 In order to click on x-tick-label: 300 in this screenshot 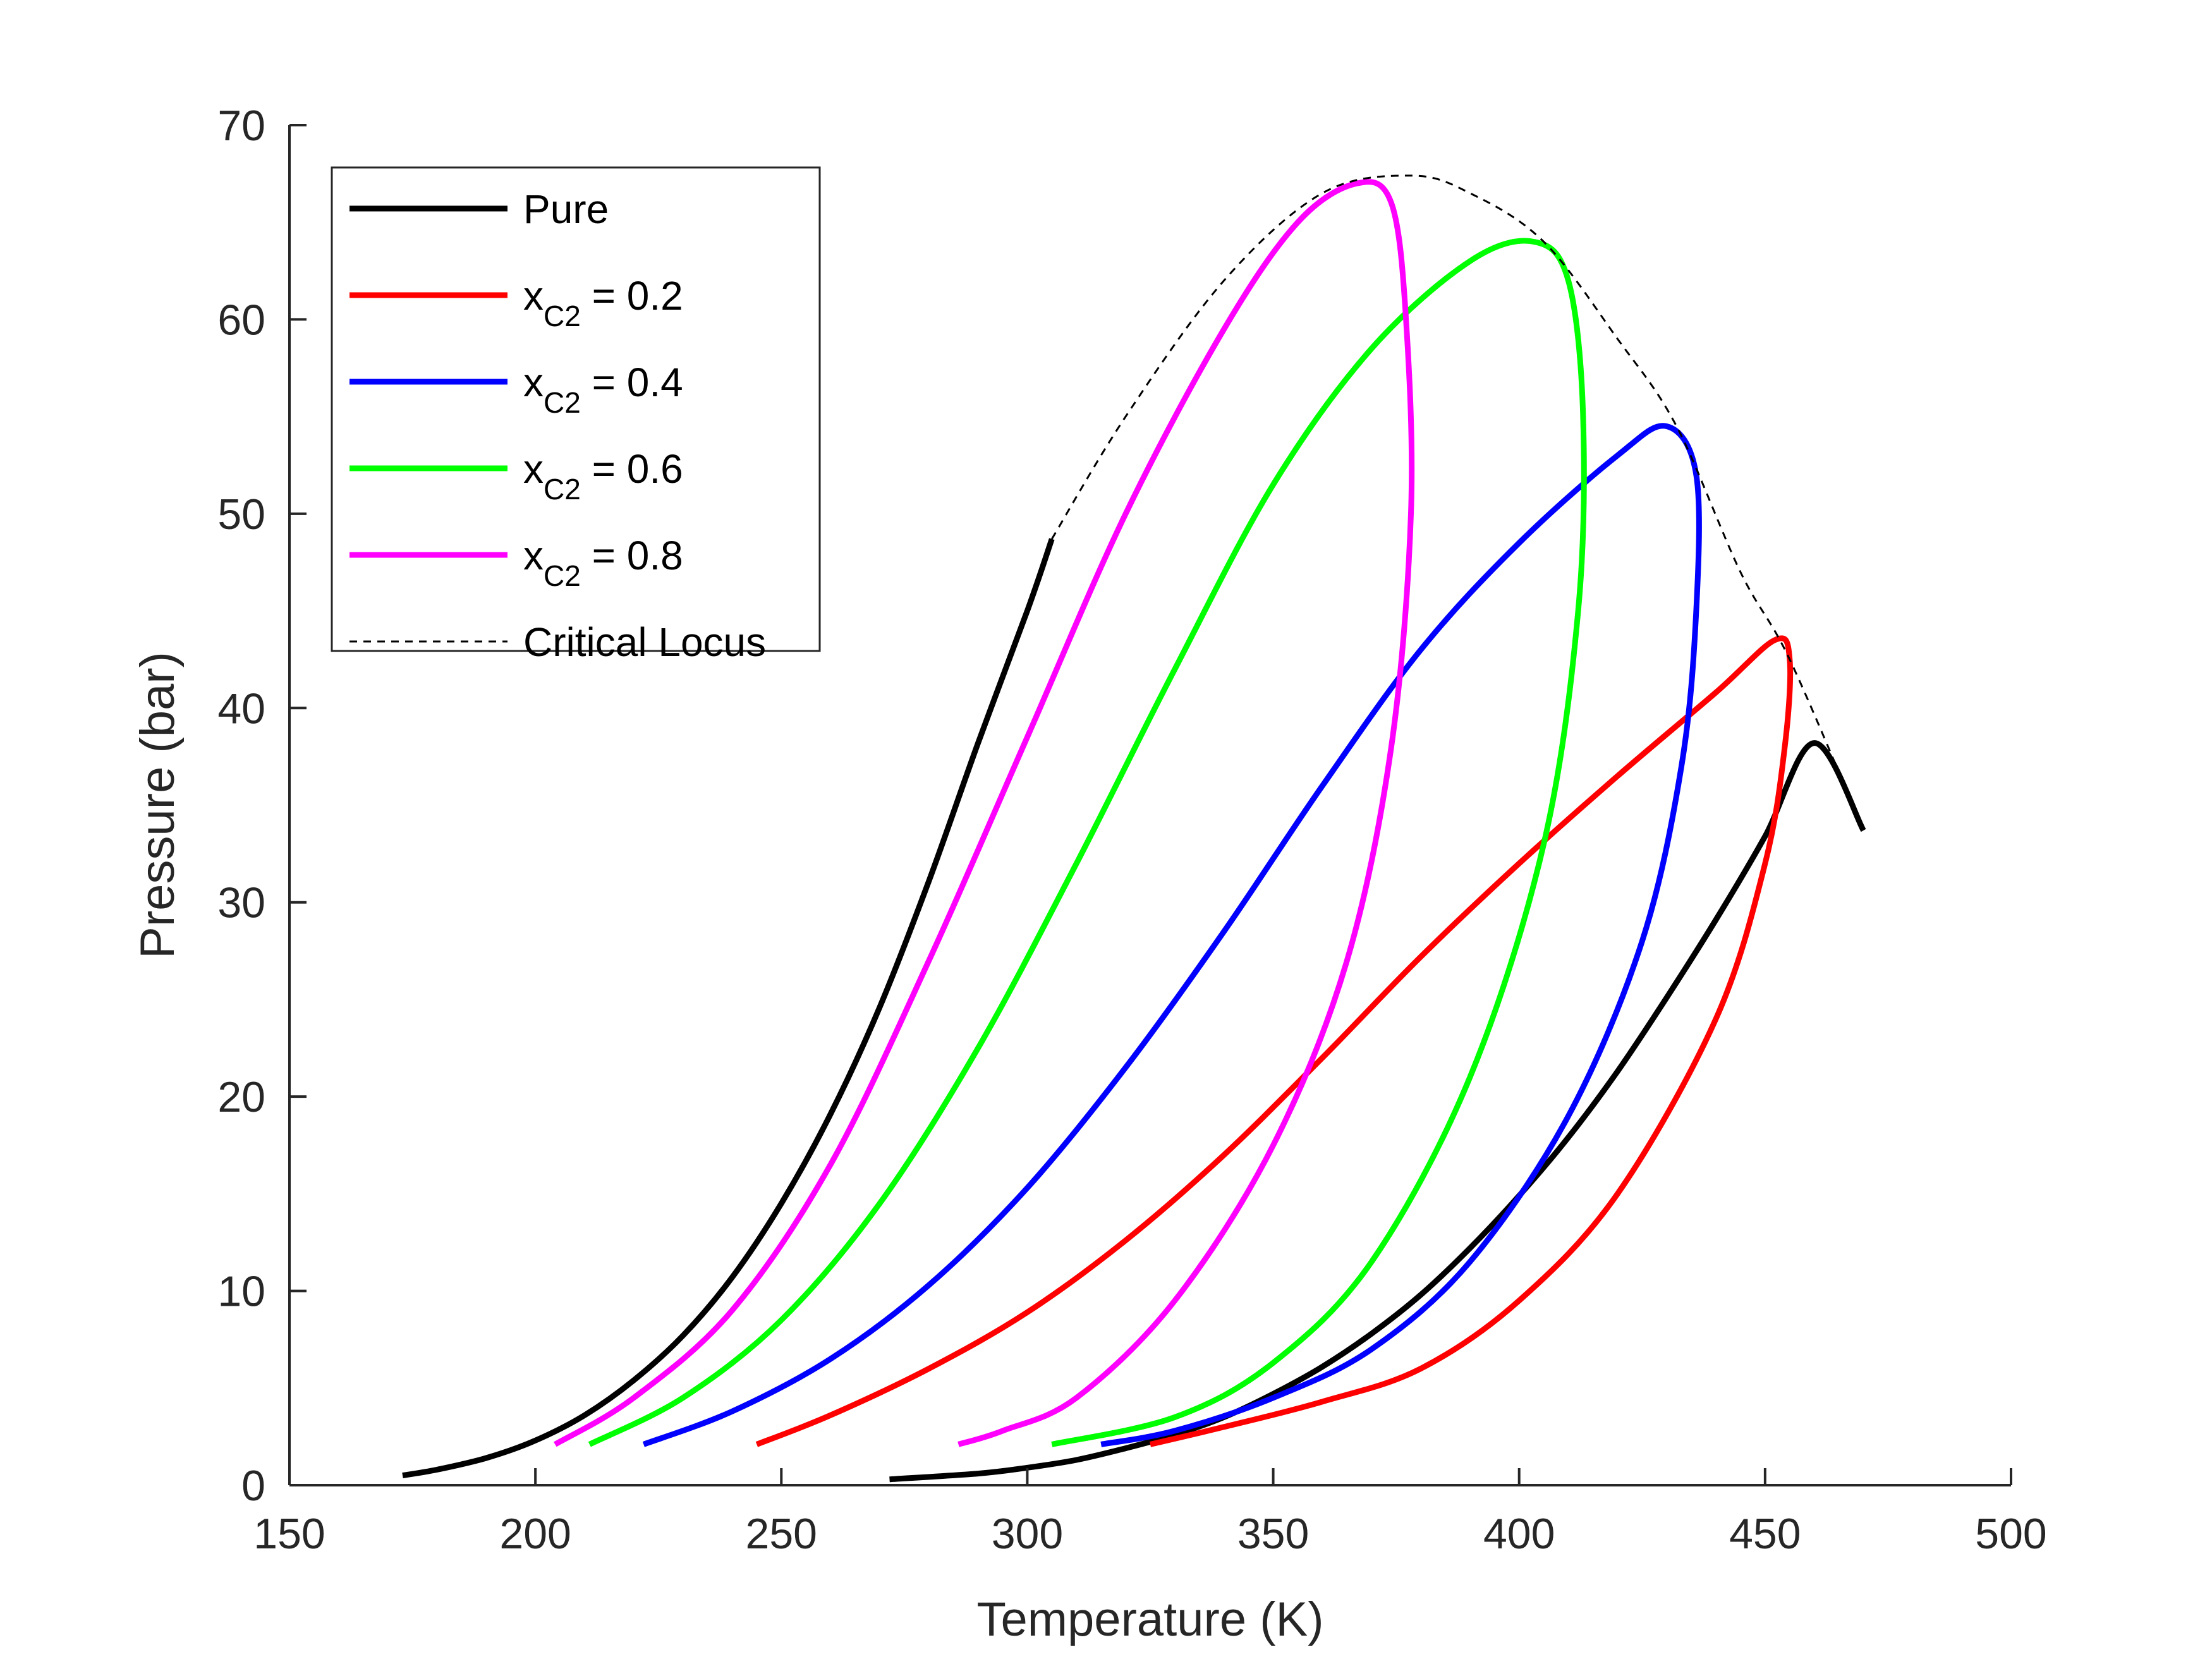, I will do `click(1027, 1534)`.